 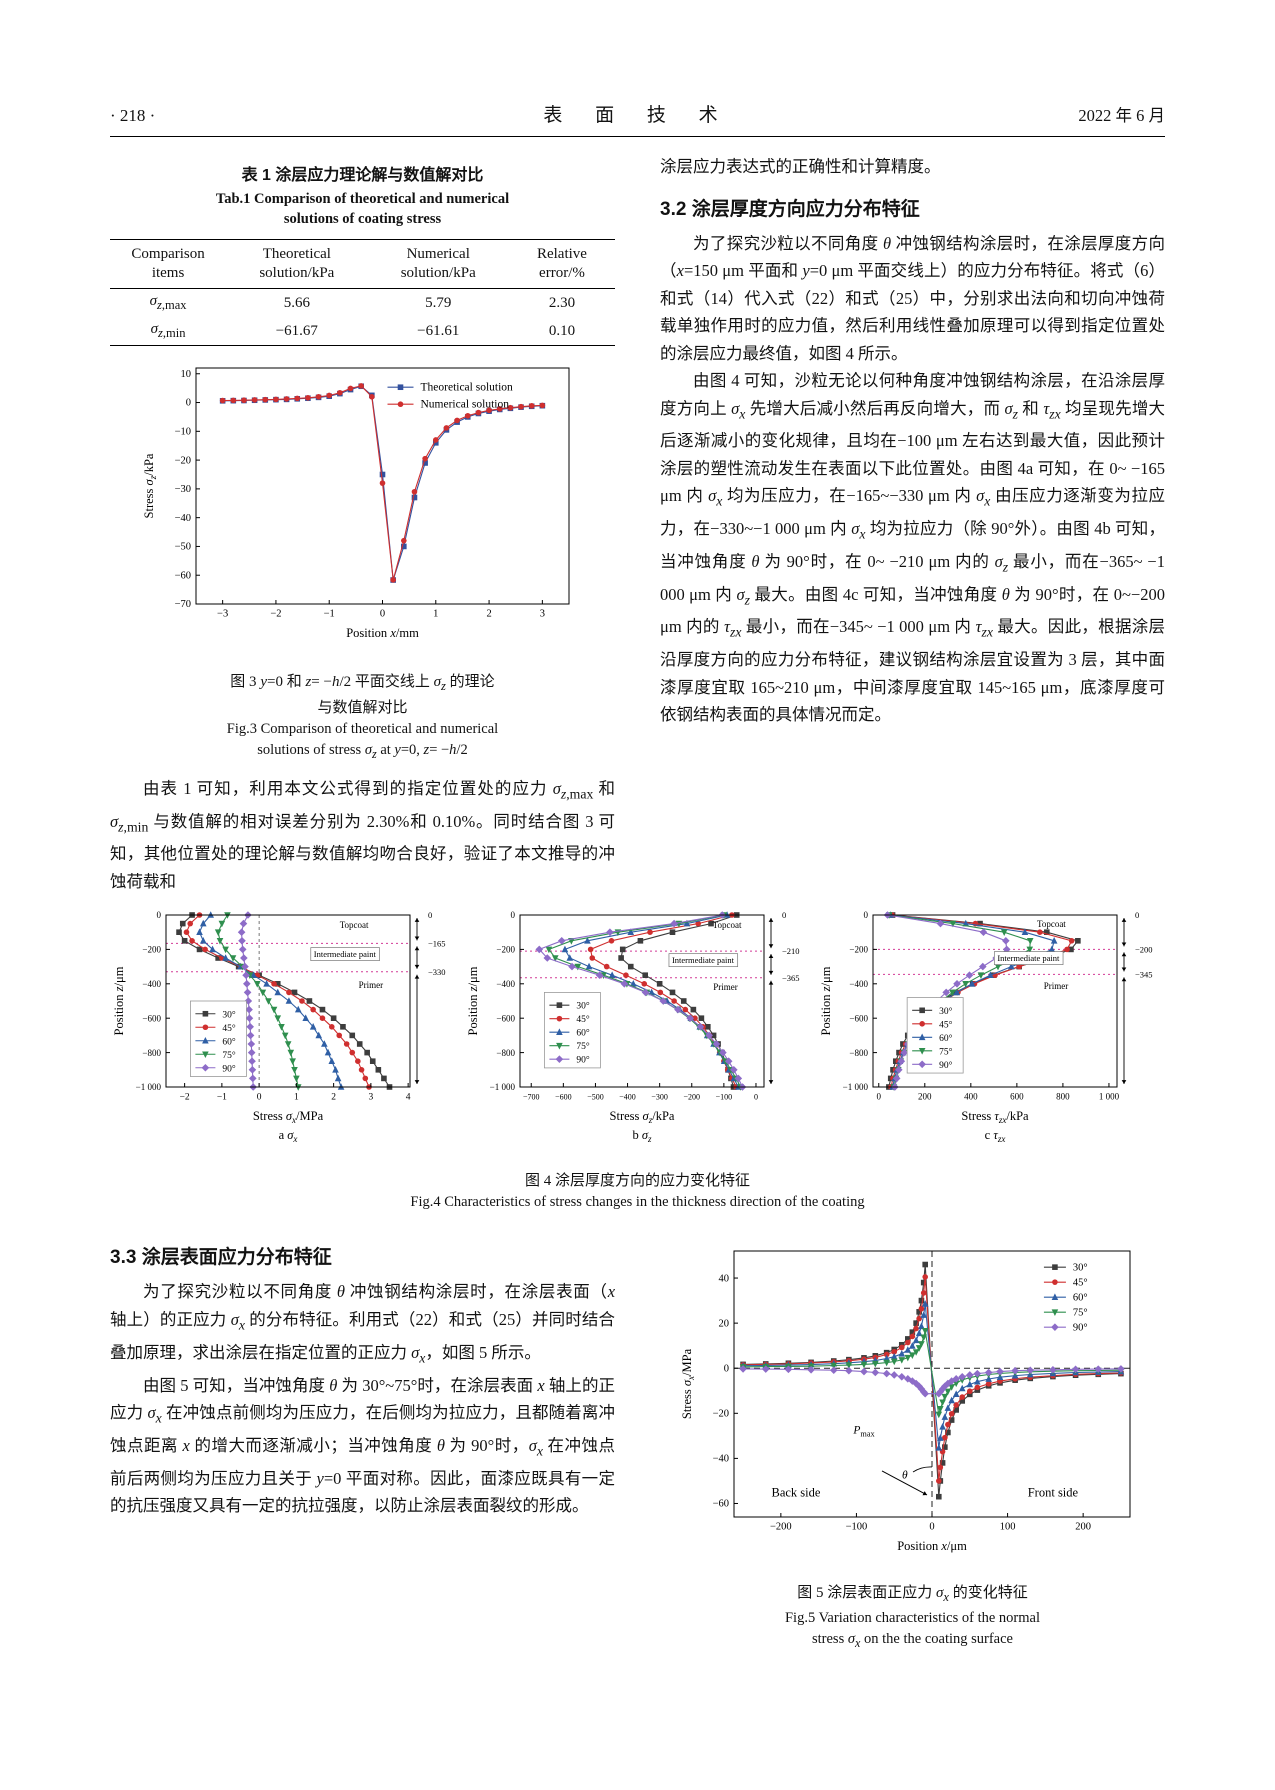 What do you see at coordinates (222, 1098) in the screenshot?
I see `svg-text: −1` at bounding box center [222, 1098].